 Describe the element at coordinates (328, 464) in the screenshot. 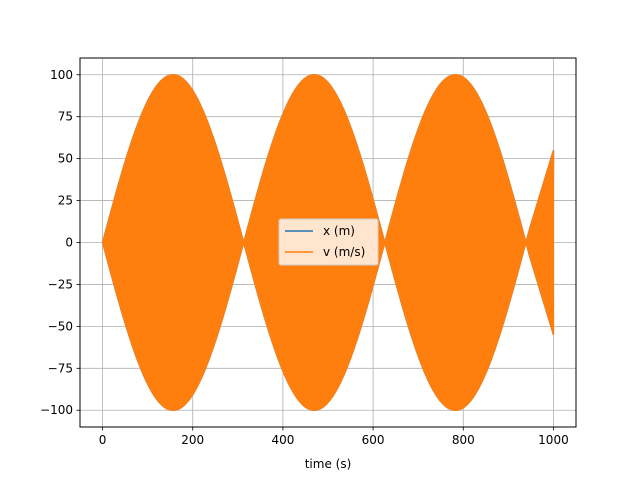

I see `x-axis-label: time (s)` at that location.